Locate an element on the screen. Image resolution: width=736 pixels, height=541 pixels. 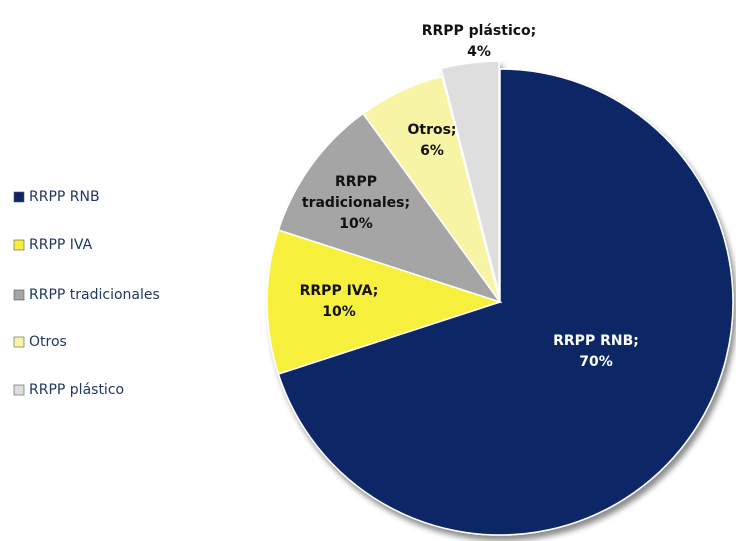
data-label: 4% is located at coordinates (479, 52).